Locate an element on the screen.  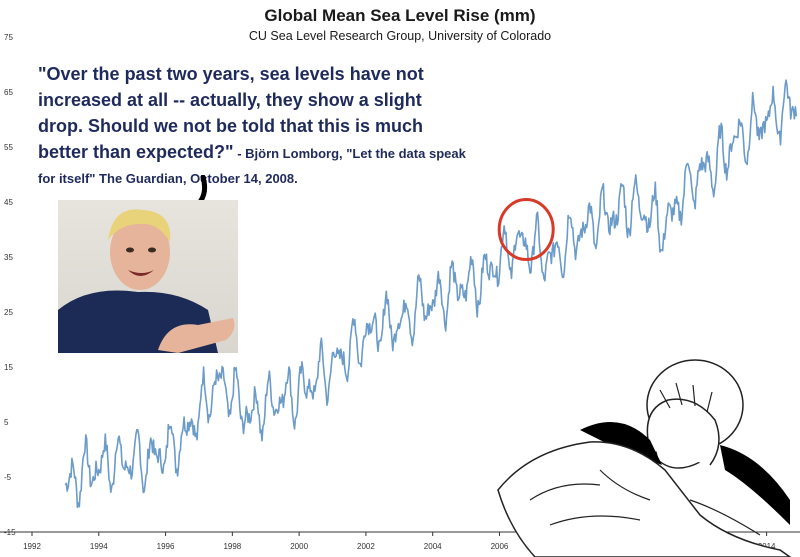
annotation-layer is located at coordinates (526, 229).